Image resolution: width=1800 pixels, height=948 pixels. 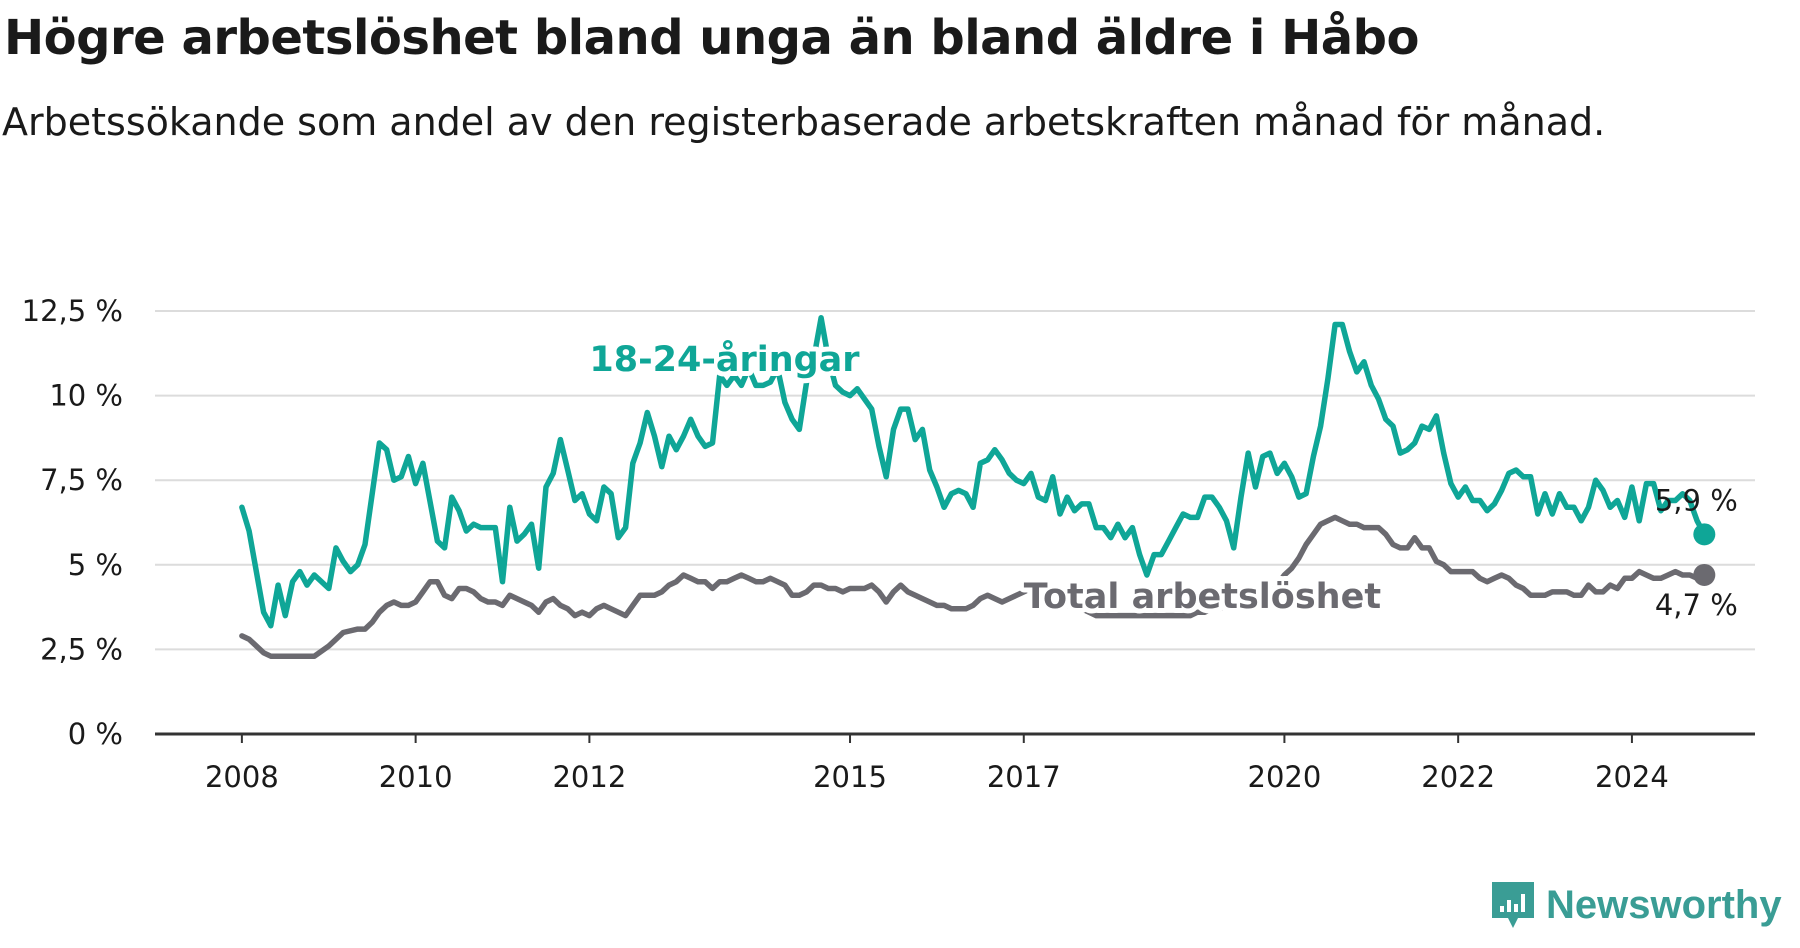 I want to click on series-label-young-halo: 18-24-åringar, so click(x=724, y=359).